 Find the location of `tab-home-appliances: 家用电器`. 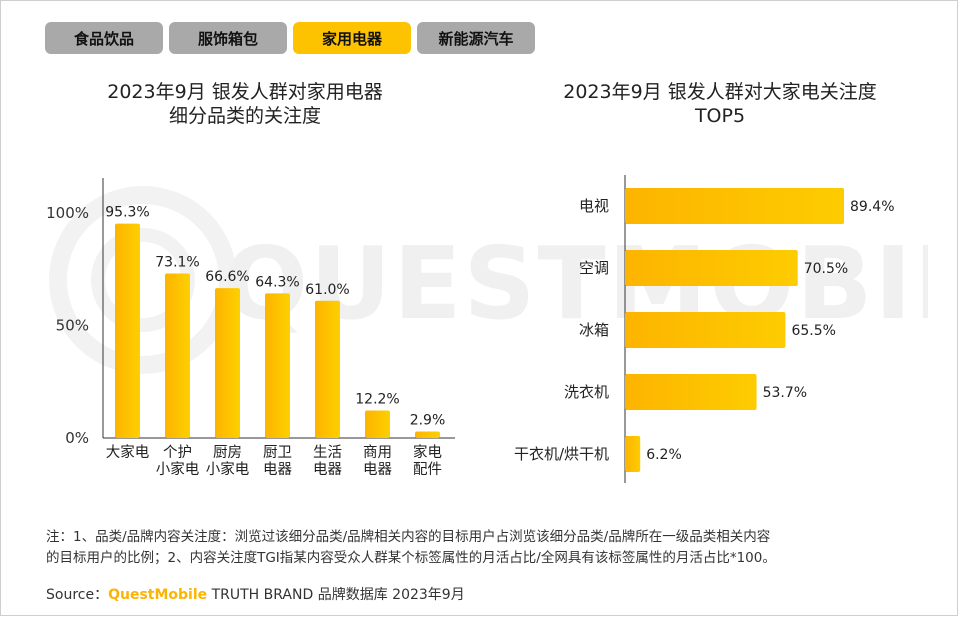

tab-home-appliances: 家用电器 is located at coordinates (352, 38).